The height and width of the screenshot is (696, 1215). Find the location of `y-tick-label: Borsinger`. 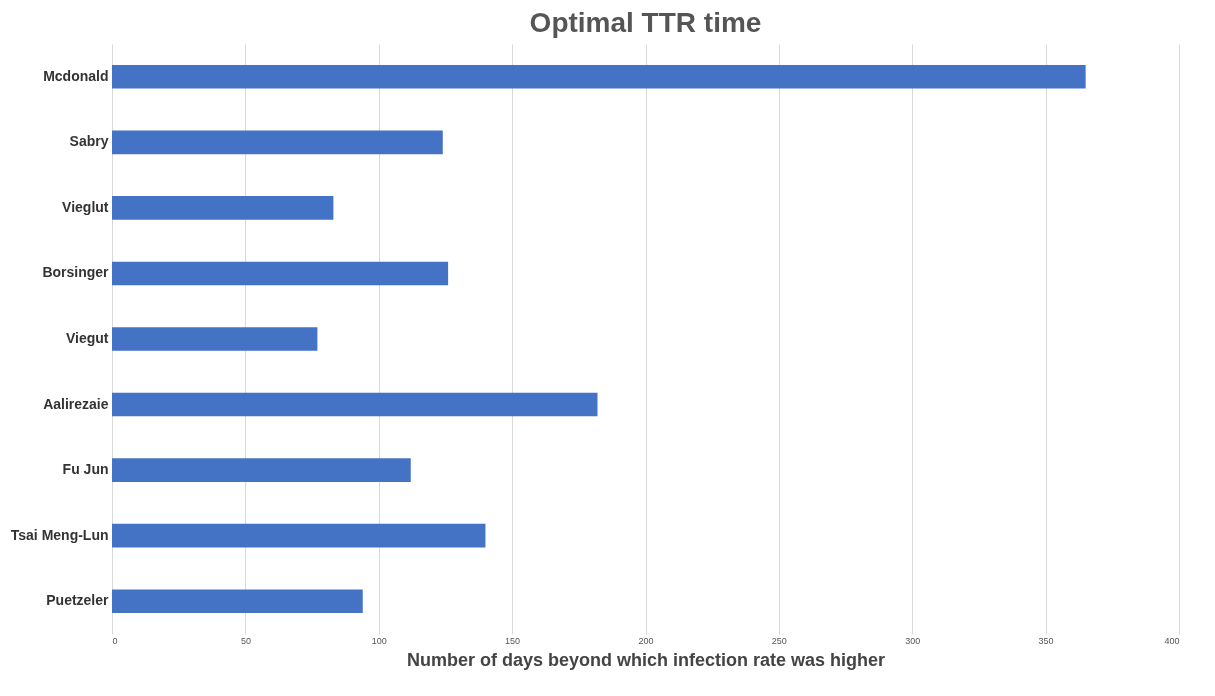

y-tick-label: Borsinger is located at coordinates (76, 272).